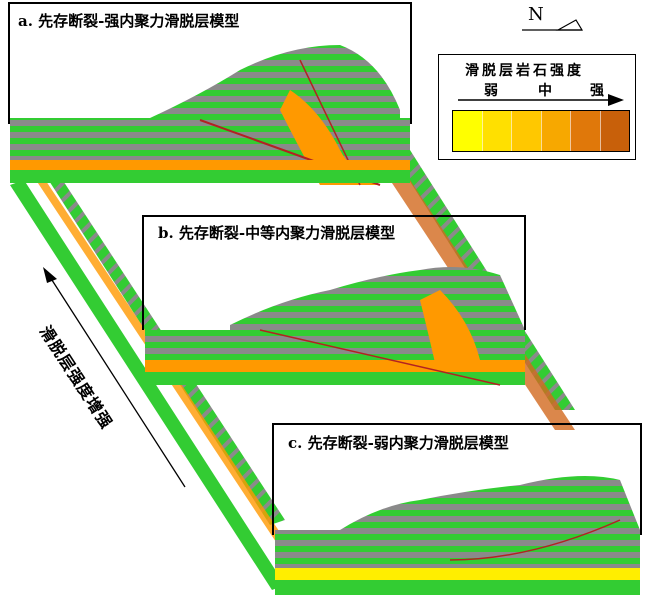 The height and width of the screenshot is (611, 657). What do you see at coordinates (541, 100) in the screenshot?
I see `legend-arrow-icon` at bounding box center [541, 100].